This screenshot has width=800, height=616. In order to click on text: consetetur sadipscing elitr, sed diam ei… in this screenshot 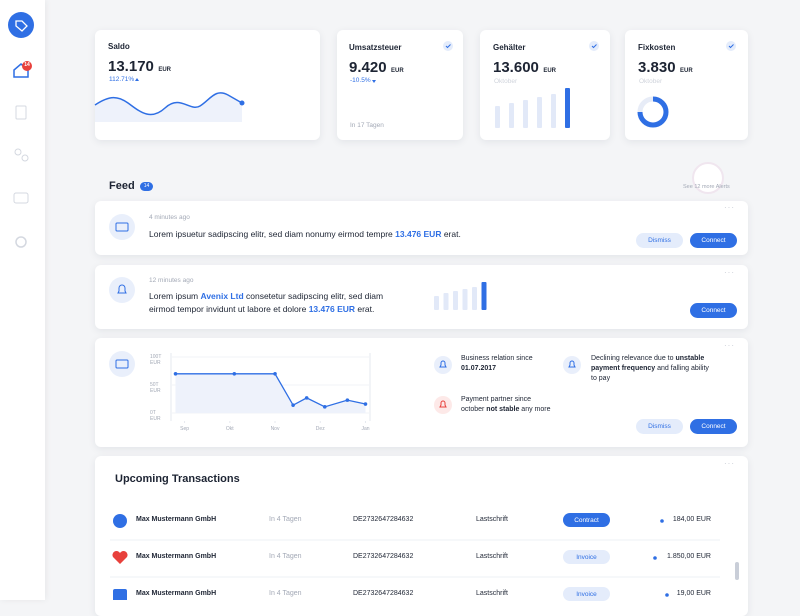, I will do `click(266, 302)`.